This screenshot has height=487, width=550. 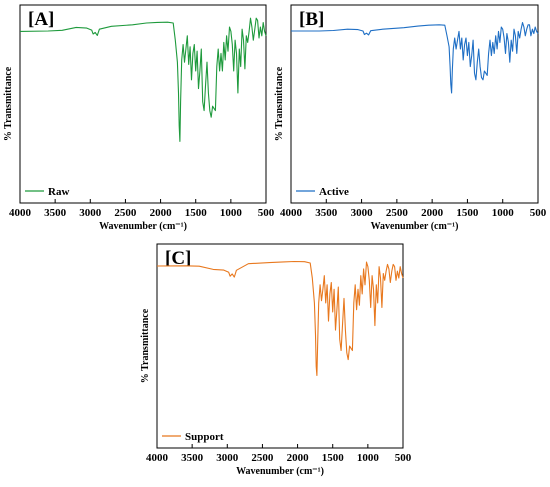 I want to click on panel-label: [B], so click(x=311, y=19).